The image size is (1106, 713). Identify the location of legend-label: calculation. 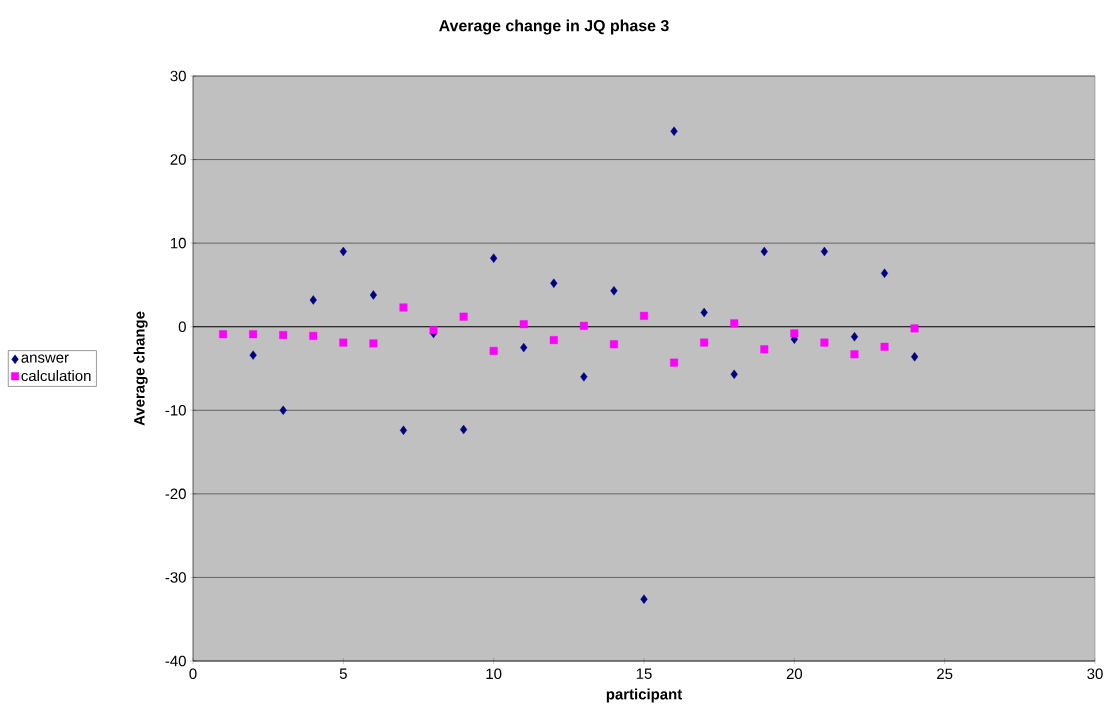
(56, 376).